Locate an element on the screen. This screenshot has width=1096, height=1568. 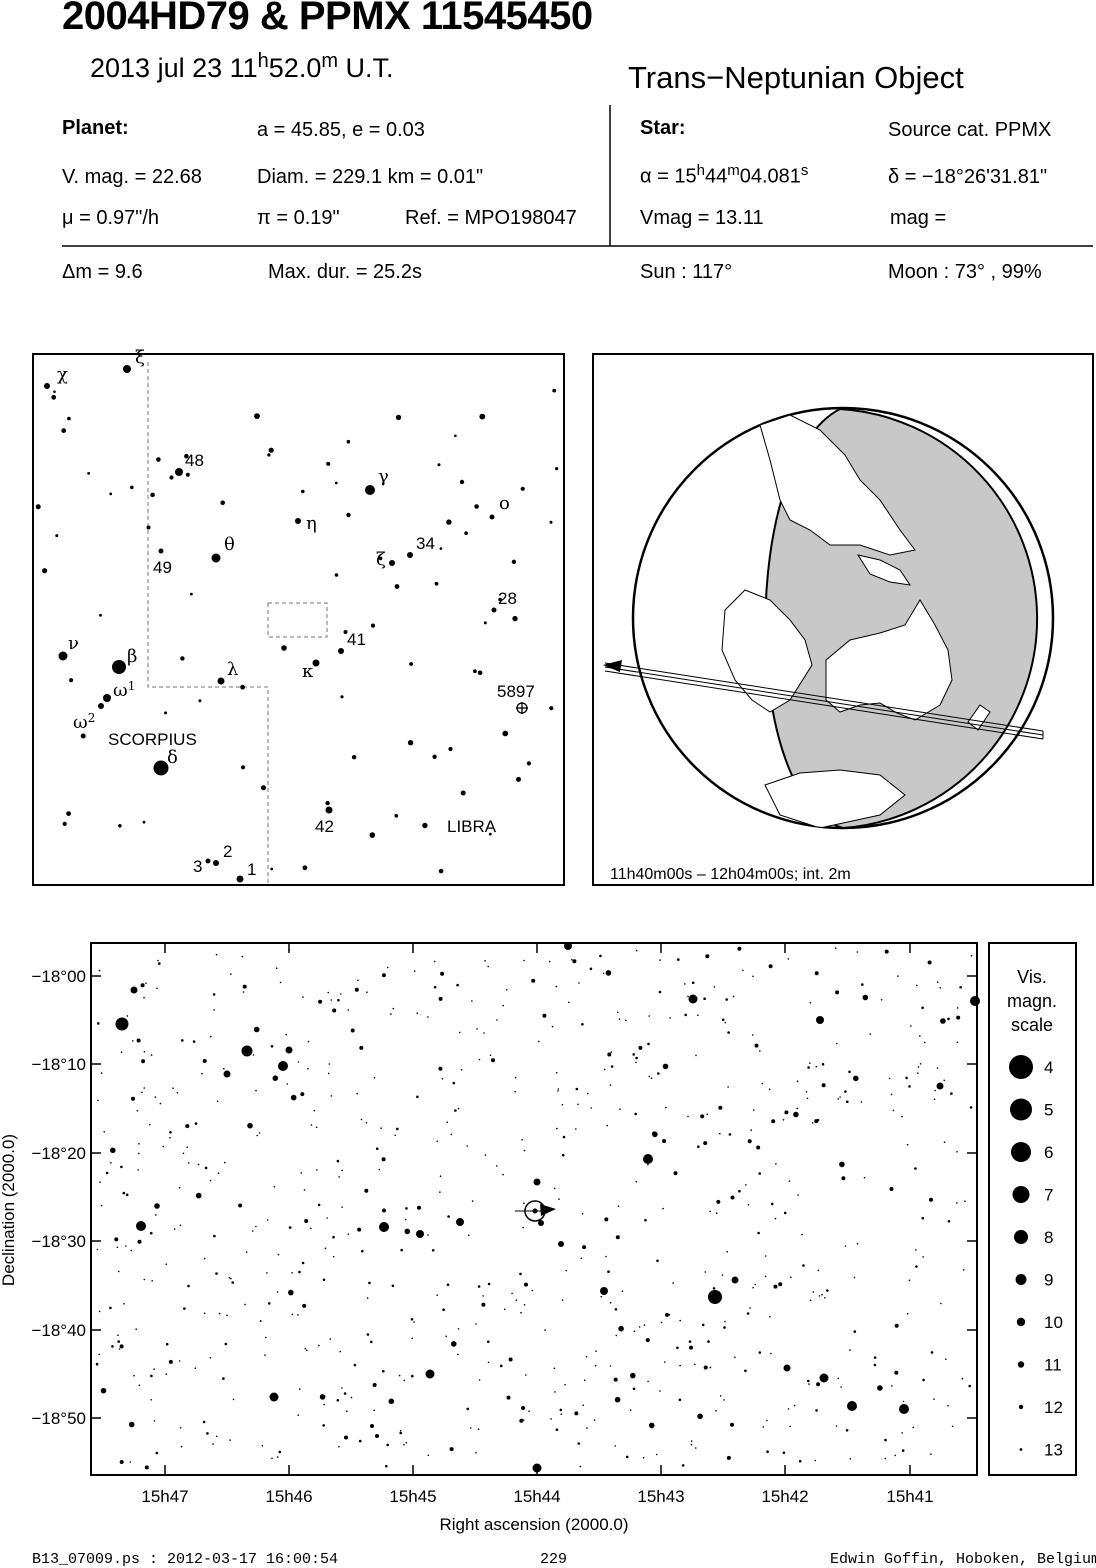
event-date: 2013 jul 23 11 is located at coordinates (174, 68).